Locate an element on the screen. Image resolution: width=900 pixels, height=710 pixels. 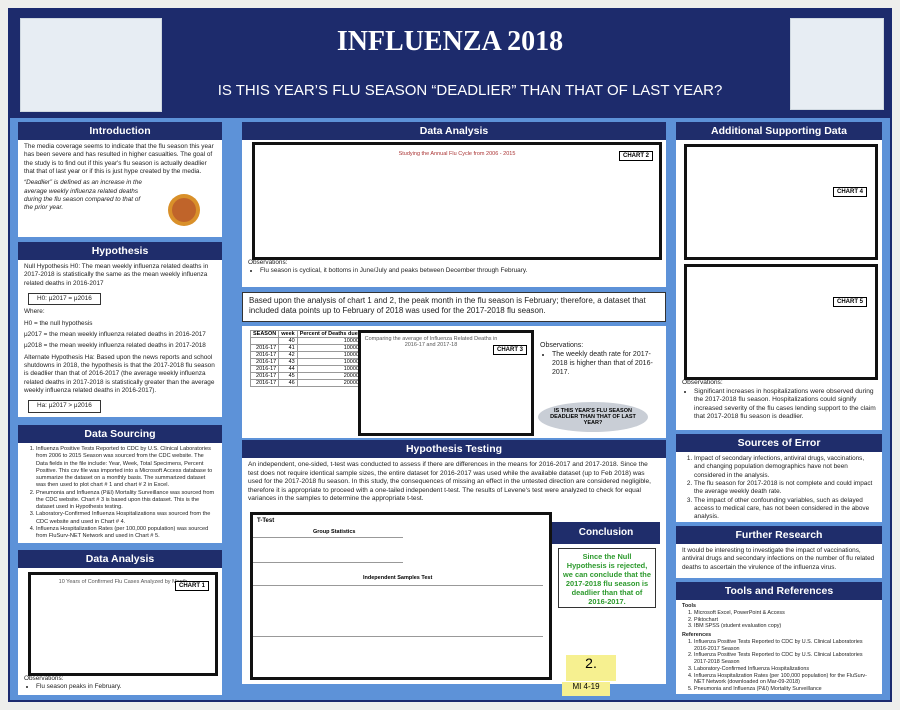
list-item: IBM SPSS (student evaluation copy) is located at coordinates (785, 626).